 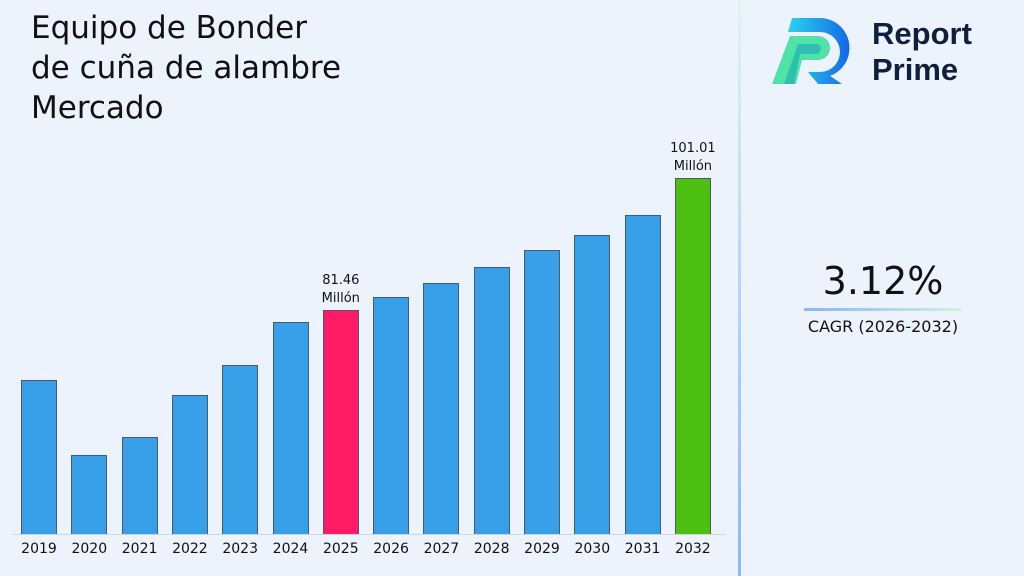 I want to click on x-tick-label: 2027, so click(x=441, y=549).